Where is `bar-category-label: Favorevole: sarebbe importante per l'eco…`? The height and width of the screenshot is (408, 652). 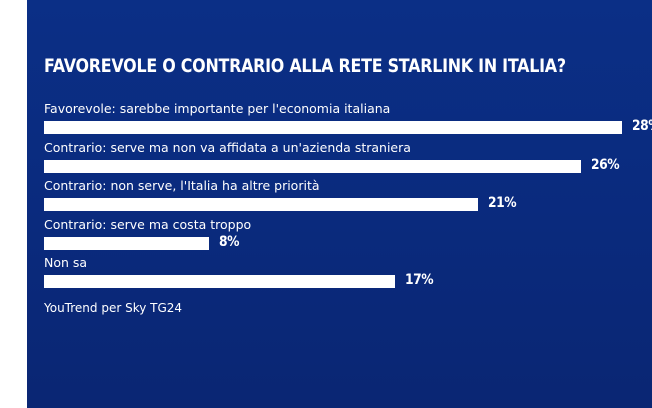
bar-category-label: Favorevole: sarebbe importante per l'eco… is located at coordinates (217, 108).